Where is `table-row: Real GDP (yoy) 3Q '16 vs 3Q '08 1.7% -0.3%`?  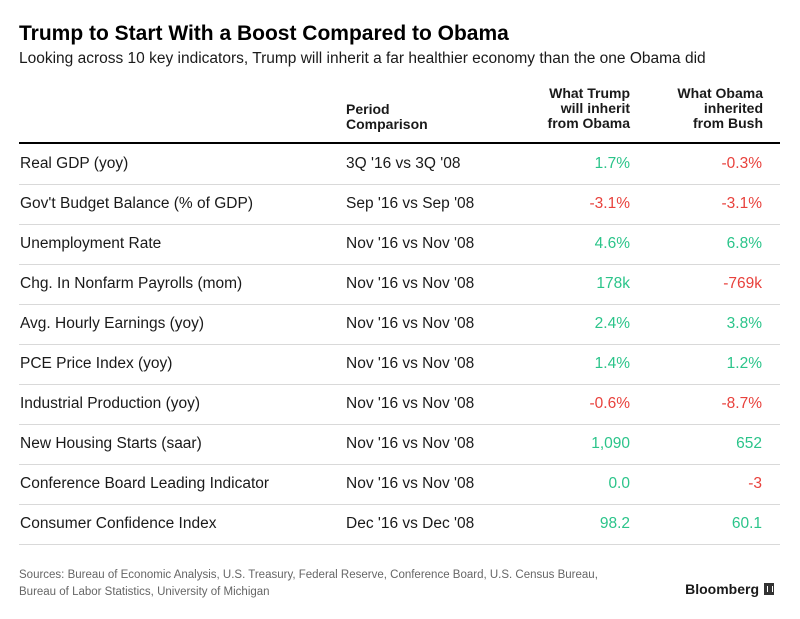 table-row: Real GDP (yoy) 3Q '16 vs 3Q '08 1.7% -0.3% is located at coordinates (399, 164).